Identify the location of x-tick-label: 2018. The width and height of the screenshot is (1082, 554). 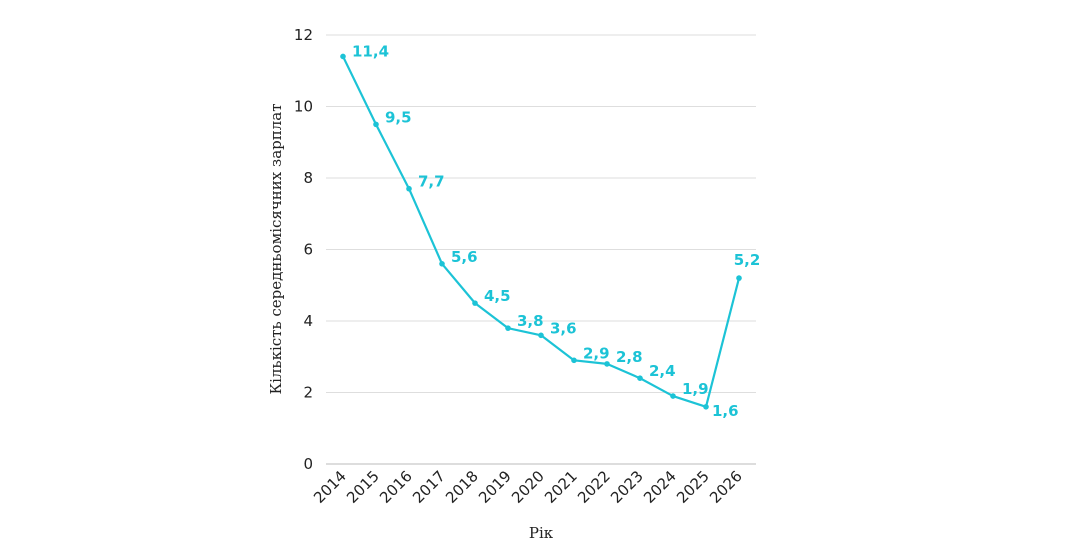
(462, 487).